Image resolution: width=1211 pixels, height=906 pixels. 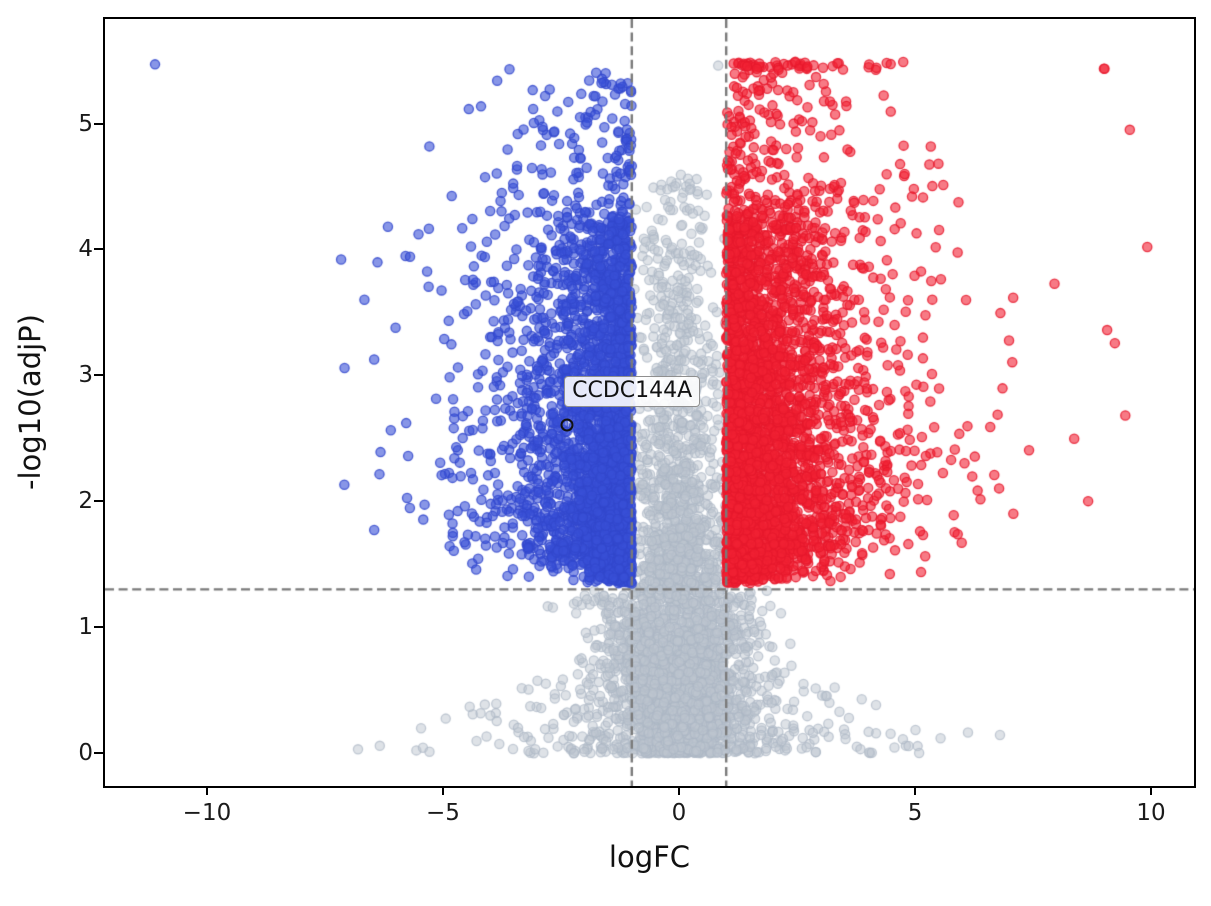 What do you see at coordinates (915, 813) in the screenshot?
I see `x-tick-label: 5` at bounding box center [915, 813].